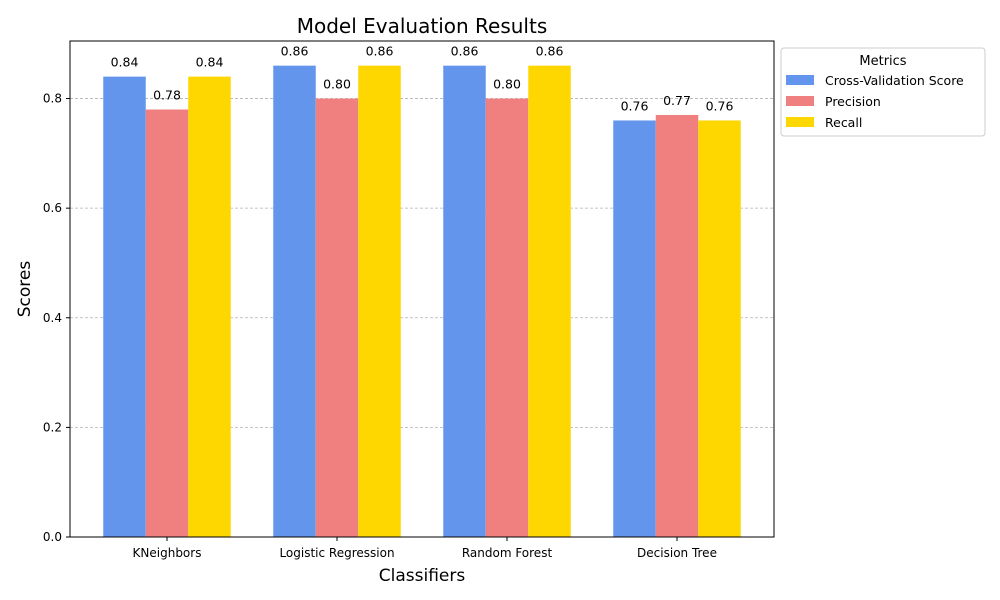 The width and height of the screenshot is (1000, 600). I want to click on x-tick-label: KNeighbors, so click(167, 553).